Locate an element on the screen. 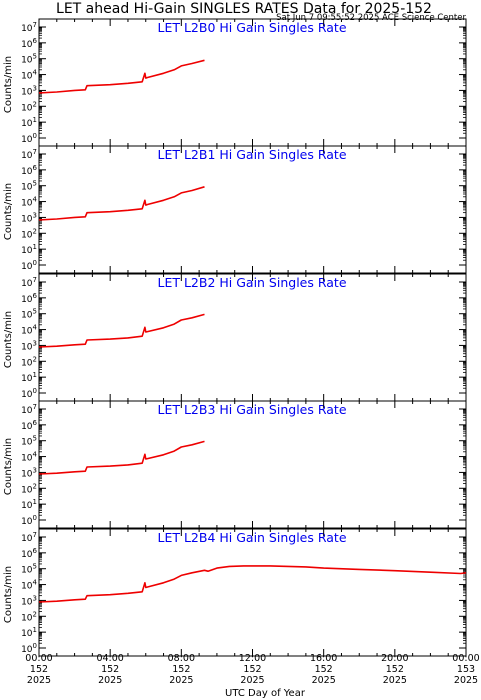 This screenshot has height=700, width=481. x-tick-text: 12:00 is located at coordinates (252, 658).